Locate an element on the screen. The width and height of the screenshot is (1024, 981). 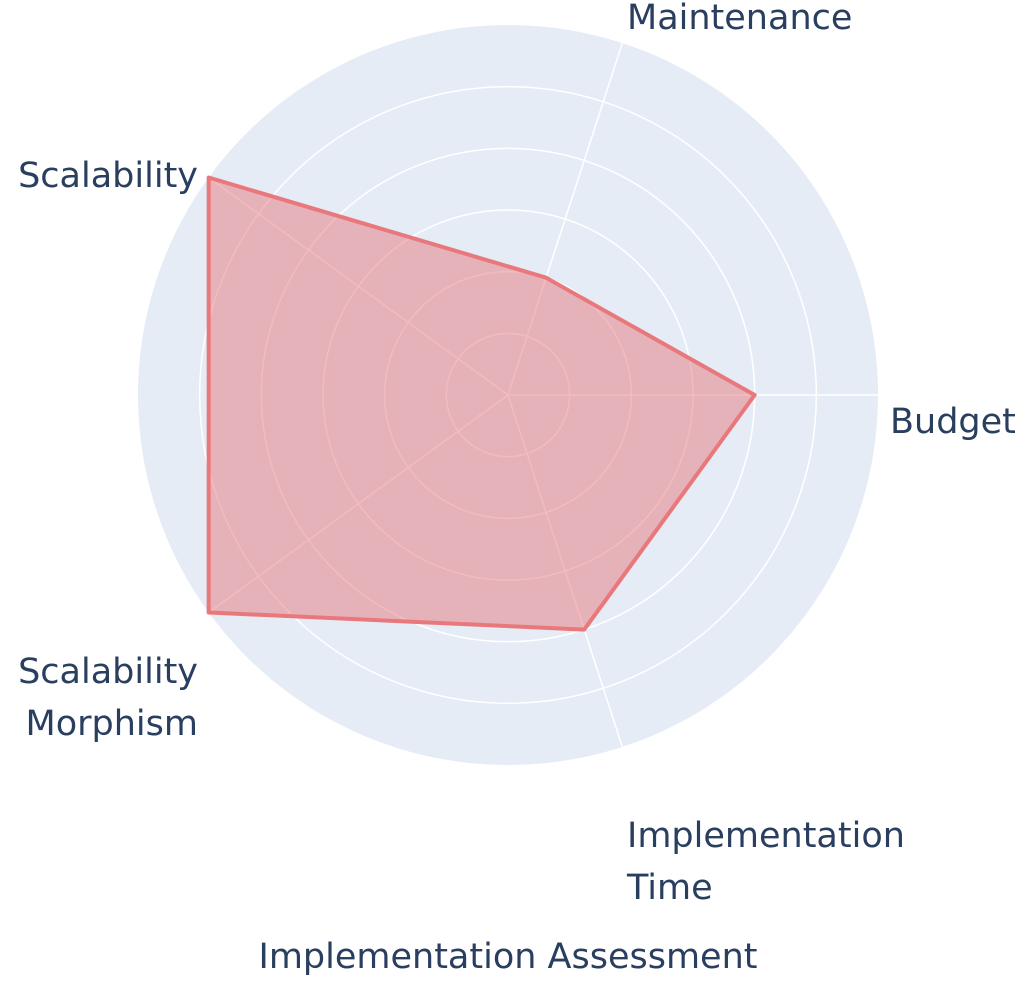
axis-label: Scalability is located at coordinates (108, 176).